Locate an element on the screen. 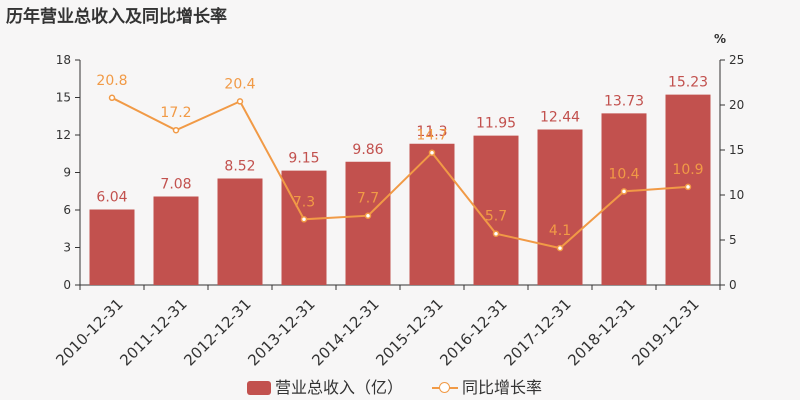 Image resolution: width=800 pixels, height=400 pixels. line-circle-icon is located at coordinates (445, 388).